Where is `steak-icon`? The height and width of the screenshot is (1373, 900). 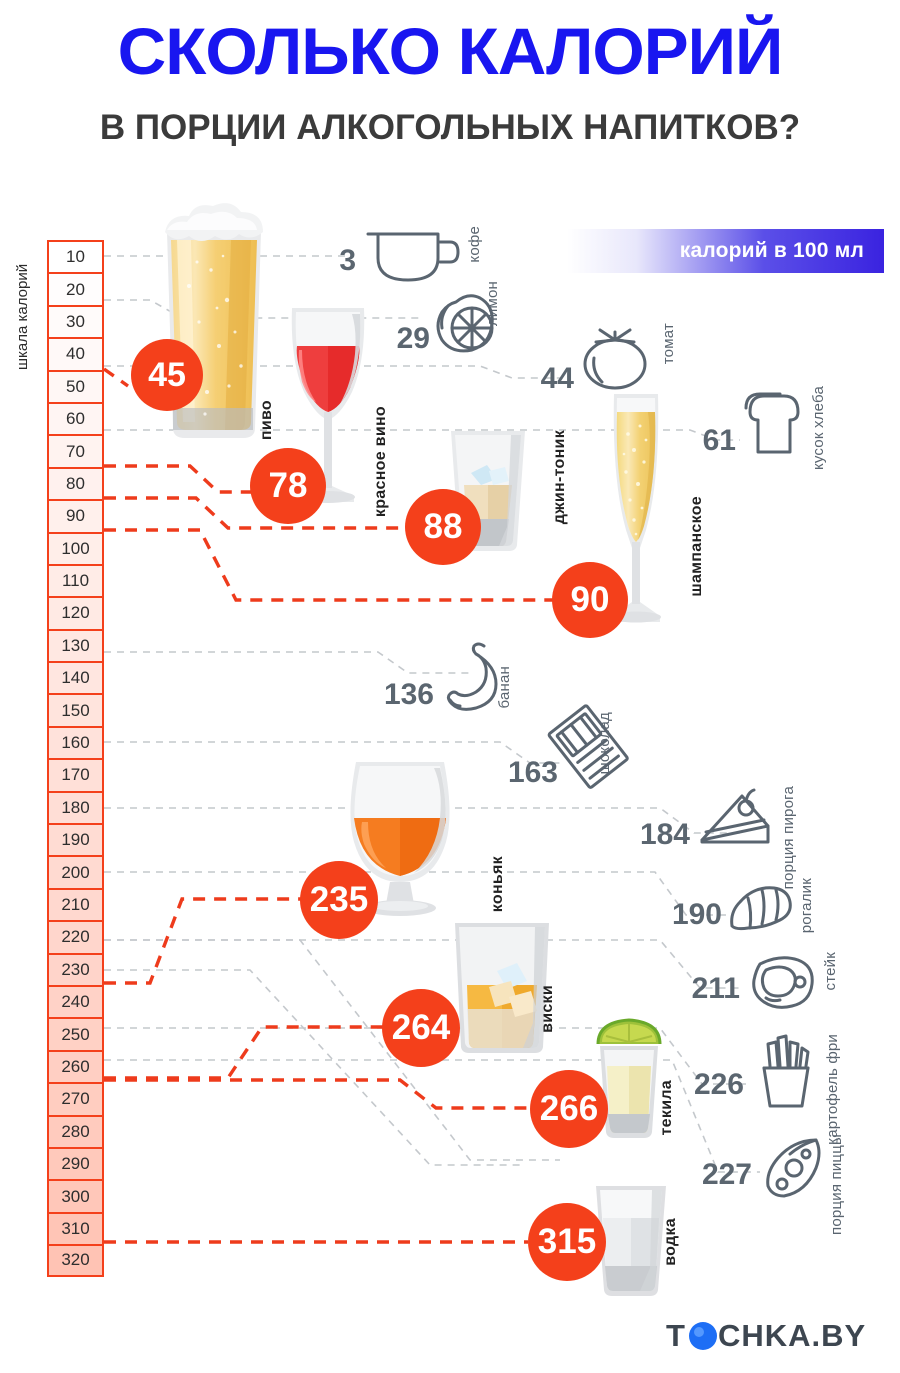 steak-icon is located at coordinates (783, 982).